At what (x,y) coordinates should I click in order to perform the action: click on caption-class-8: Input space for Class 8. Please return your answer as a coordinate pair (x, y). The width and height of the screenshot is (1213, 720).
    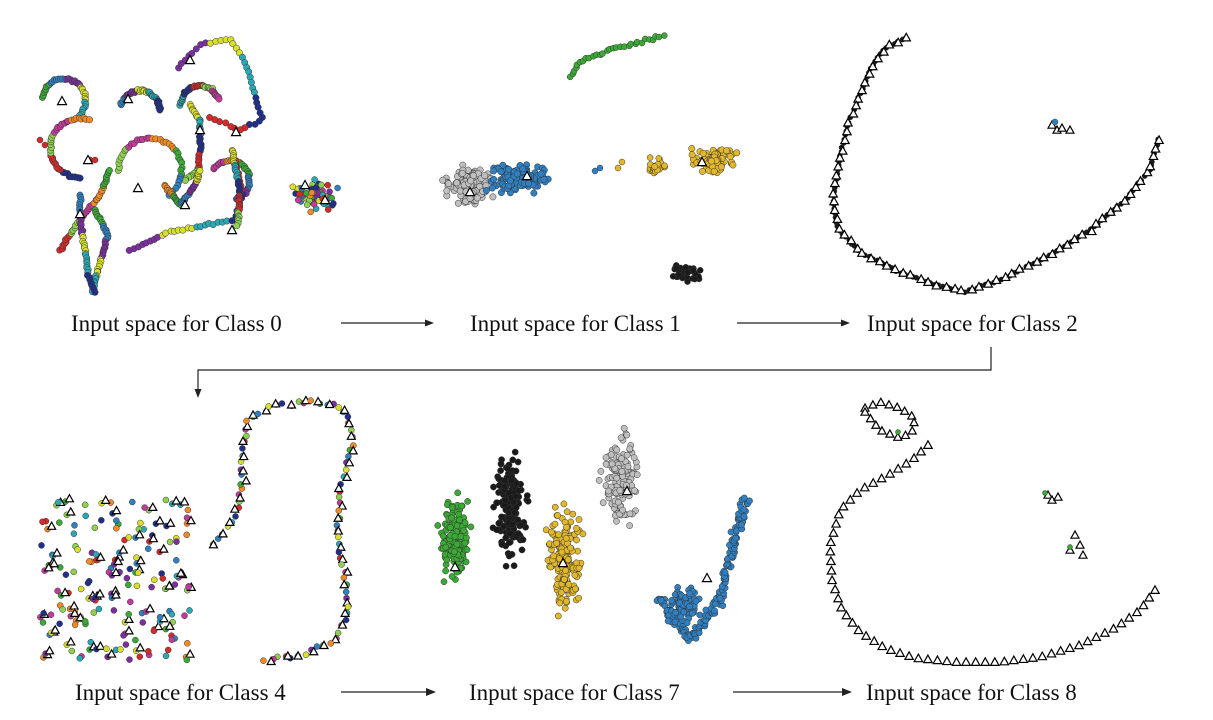
    Looking at the image, I should click on (971, 692).